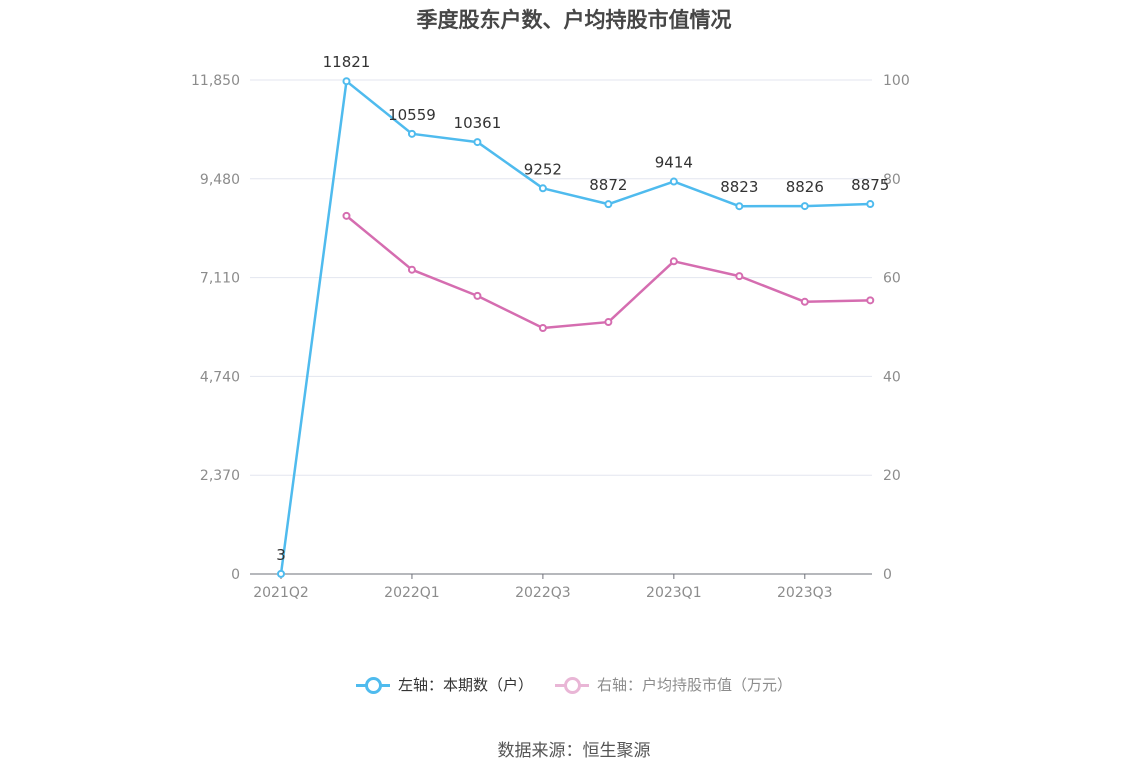  Describe the element at coordinates (543, 593) in the screenshot. I see `x-tick-label: 2022Q3` at that location.